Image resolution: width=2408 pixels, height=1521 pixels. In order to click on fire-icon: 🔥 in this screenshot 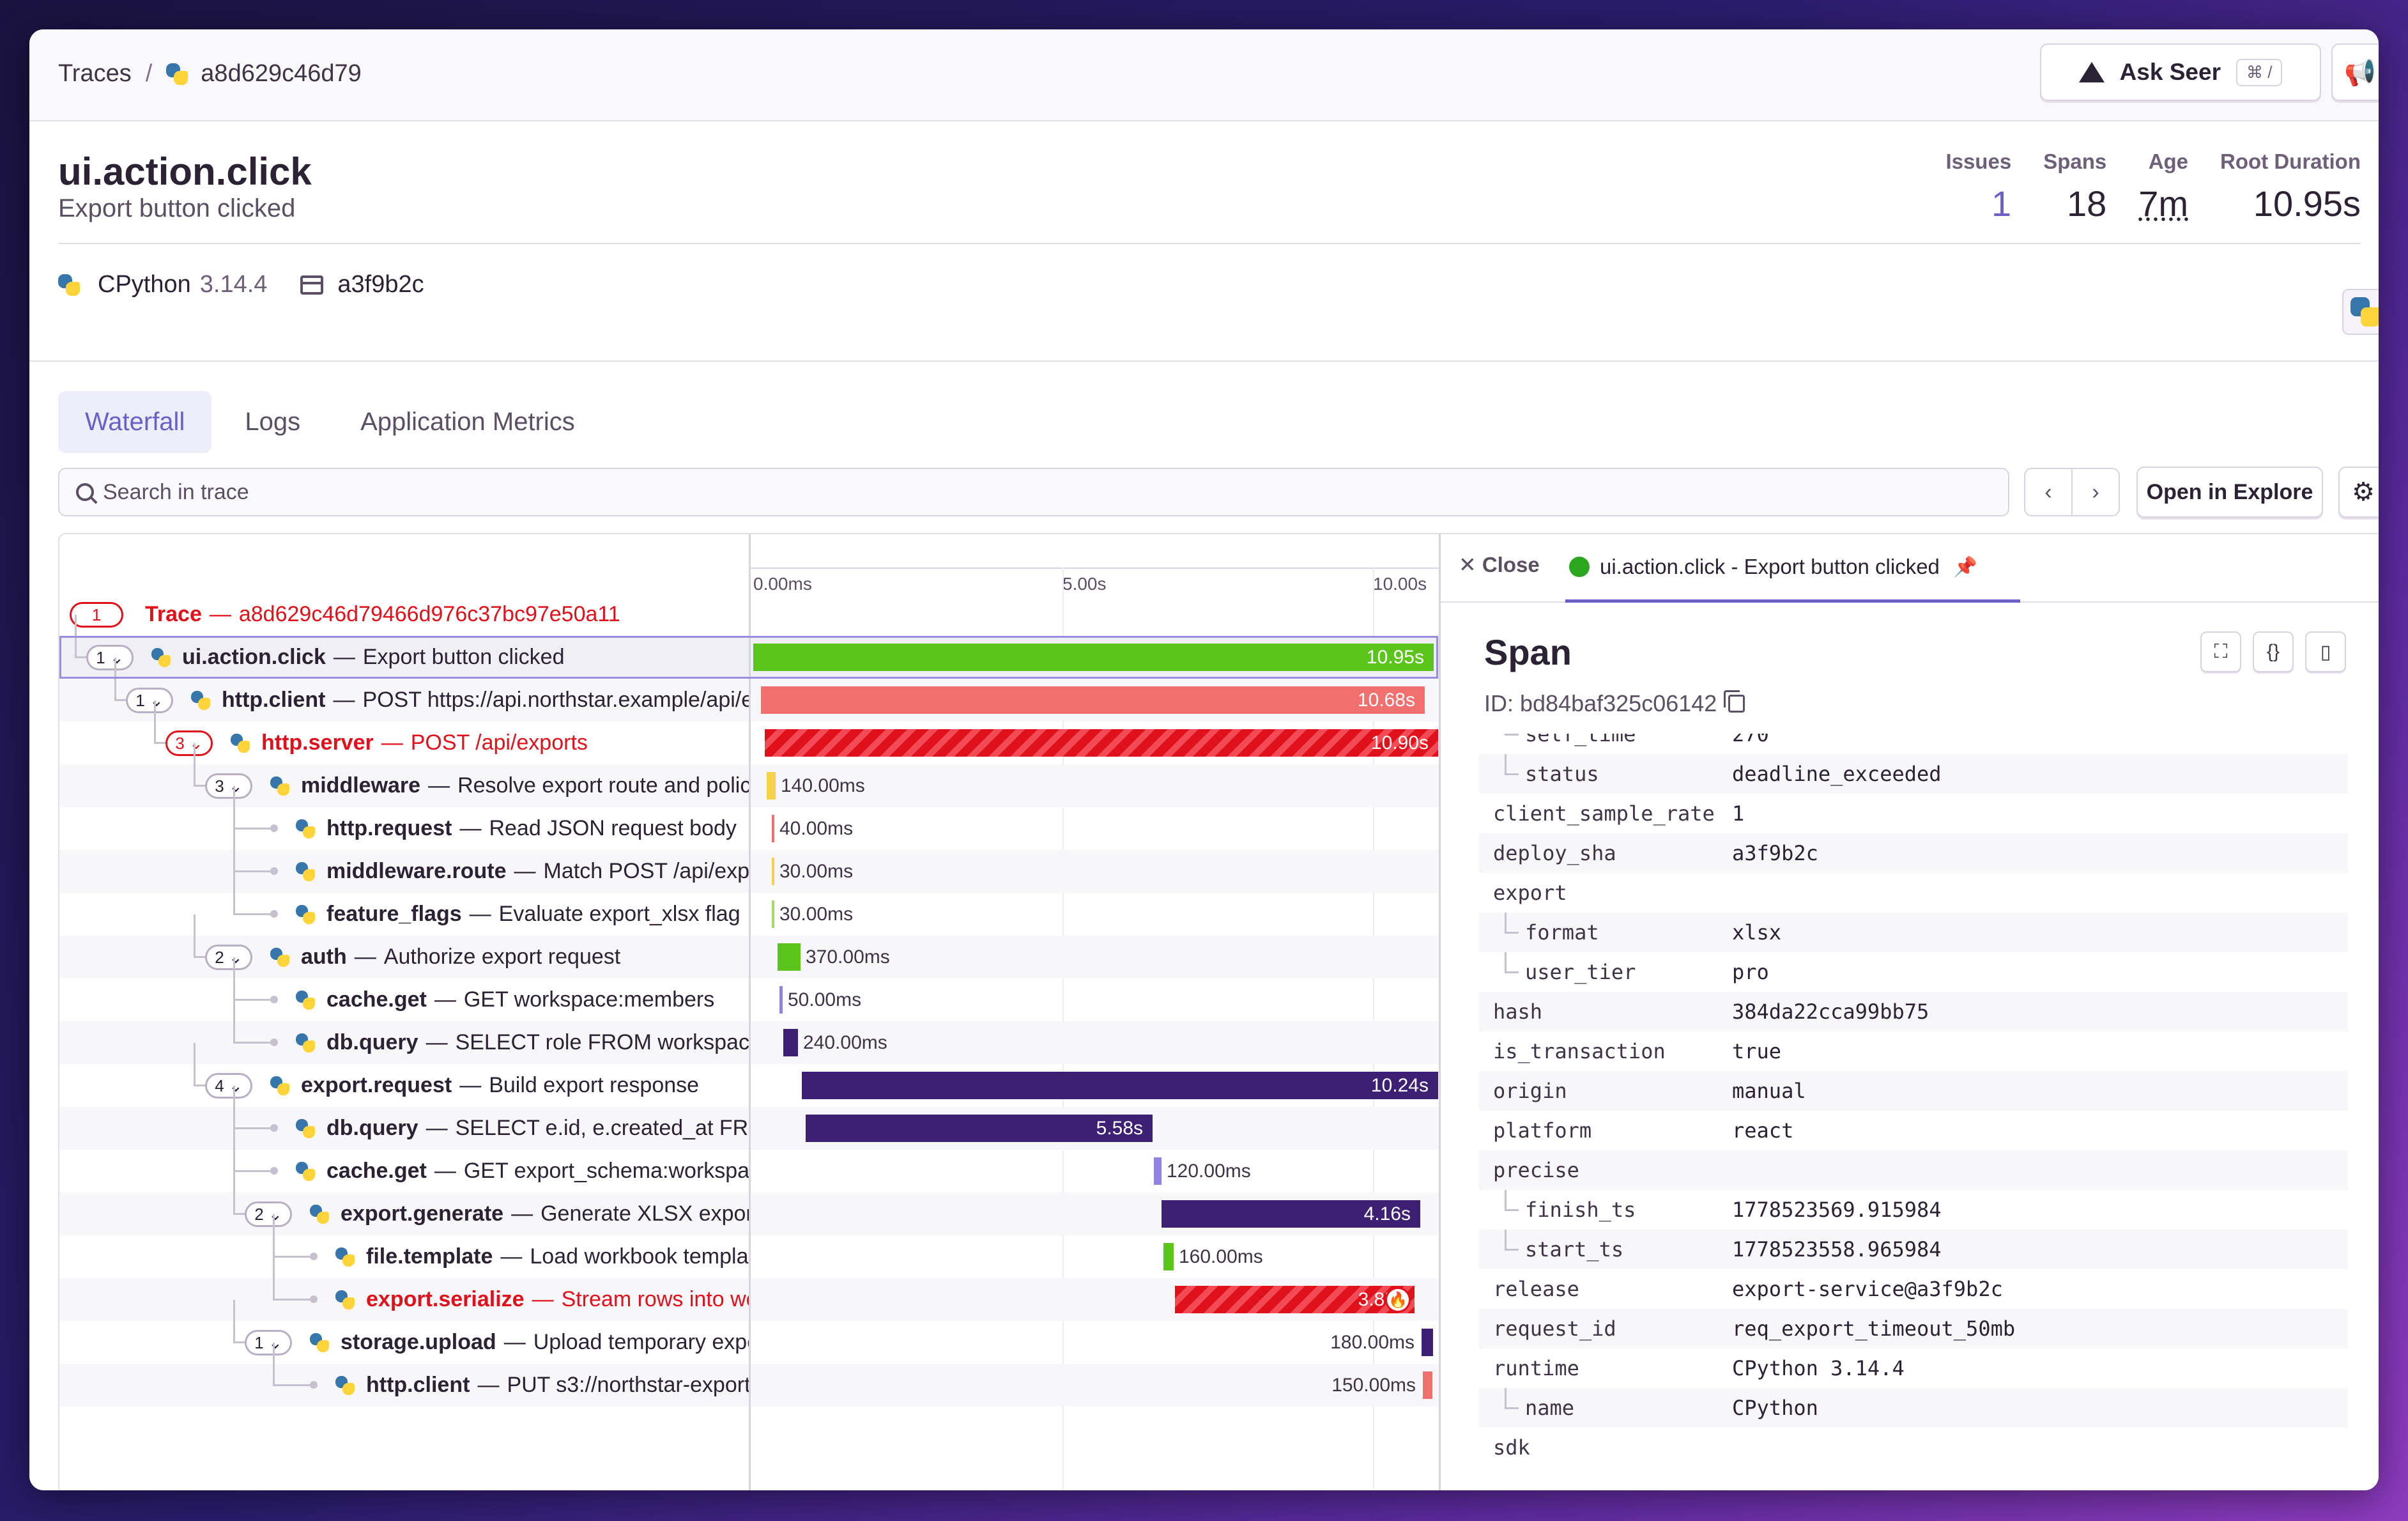, I will do `click(1398, 1300)`.